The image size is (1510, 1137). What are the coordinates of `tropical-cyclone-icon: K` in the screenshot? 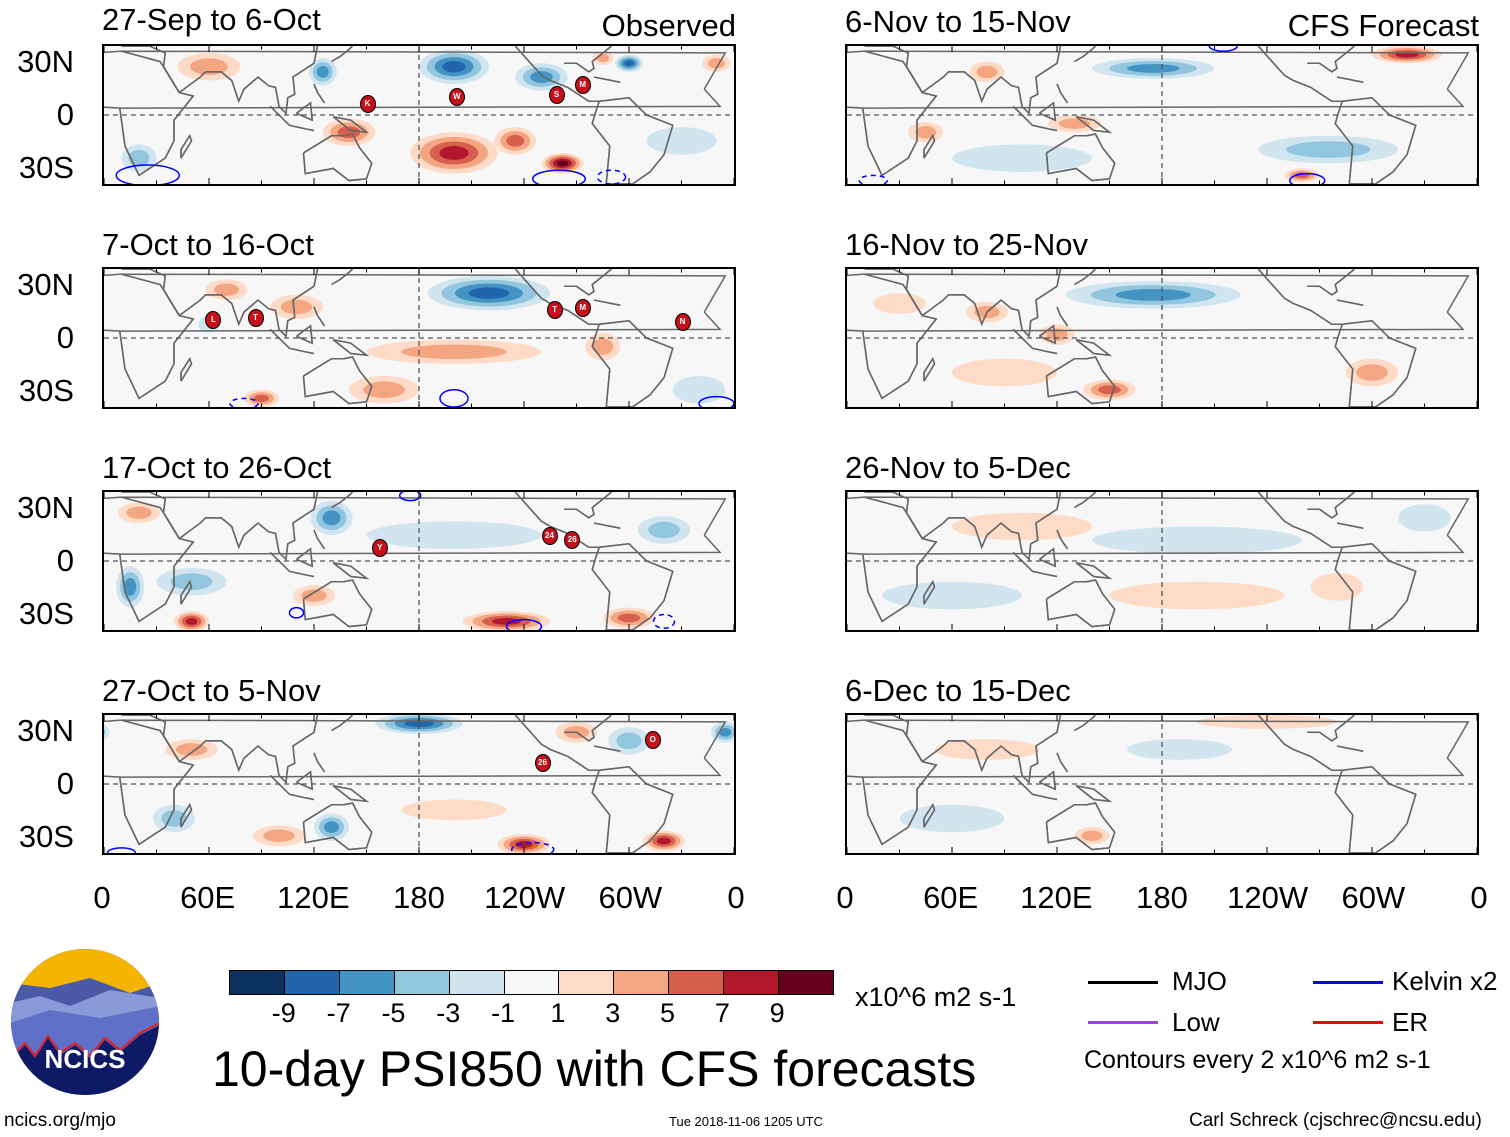 It's located at (367, 103).